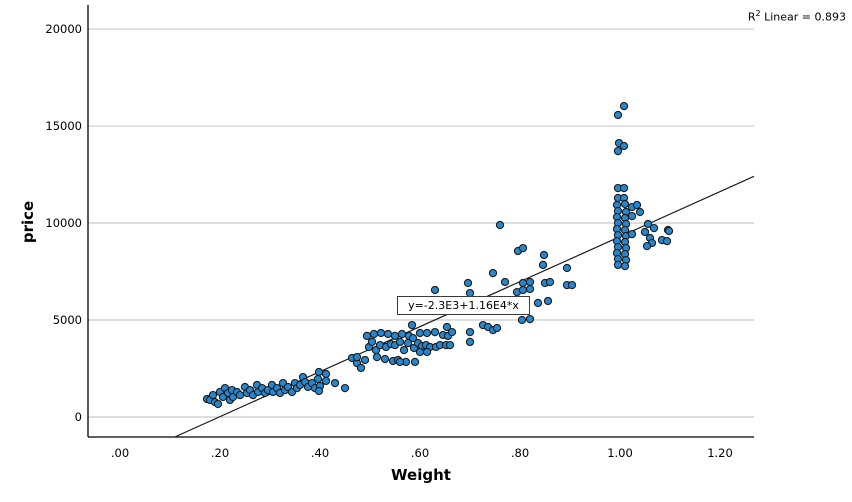  What do you see at coordinates (78, 417) in the screenshot?
I see `y-tick-label: 0` at bounding box center [78, 417].